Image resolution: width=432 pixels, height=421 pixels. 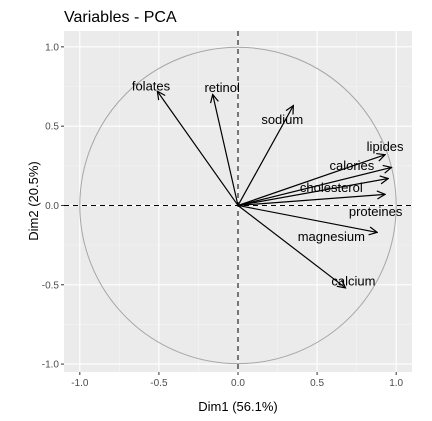 What do you see at coordinates (198, 148) in the screenshot?
I see `arrow-folates` at bounding box center [198, 148].